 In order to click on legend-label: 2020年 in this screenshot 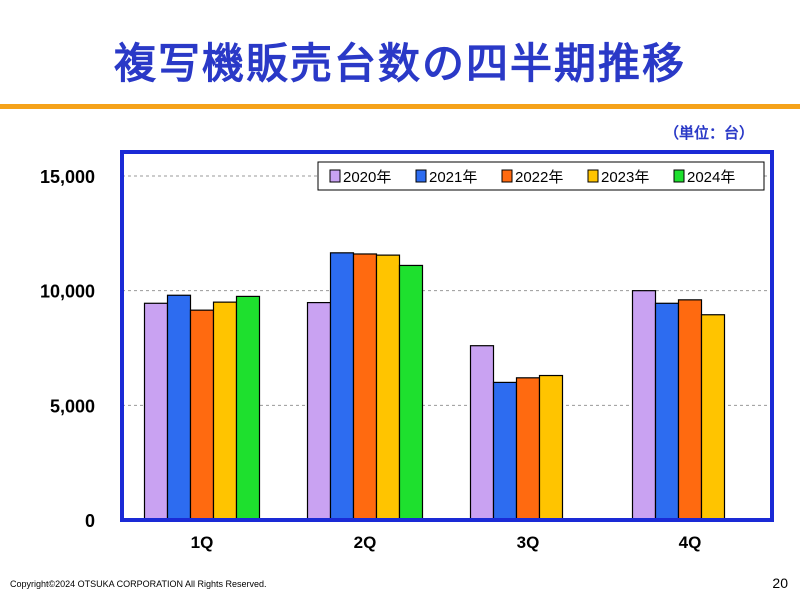, I will do `click(367, 177)`.